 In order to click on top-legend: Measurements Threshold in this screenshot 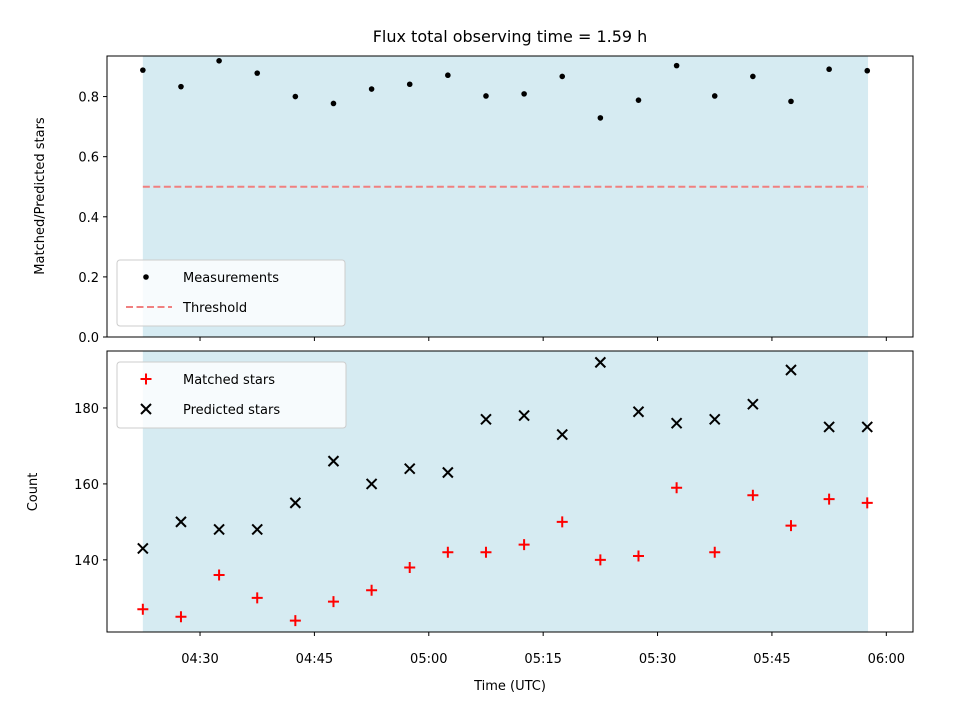, I will do `click(231, 293)`.